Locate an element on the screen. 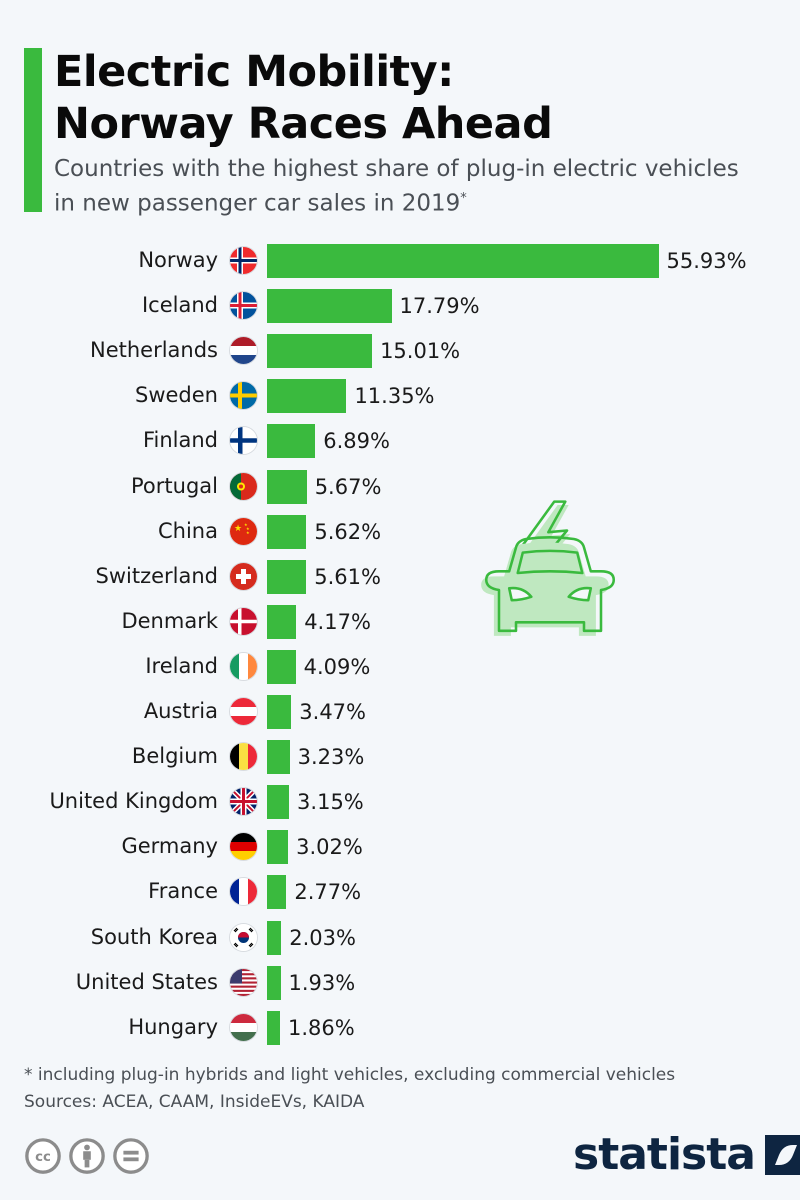 The height and width of the screenshot is (1200, 800). footnote-sources: Sources: ACEA, CAAM, InsideEVs, KAIDA is located at coordinates (194, 1102).